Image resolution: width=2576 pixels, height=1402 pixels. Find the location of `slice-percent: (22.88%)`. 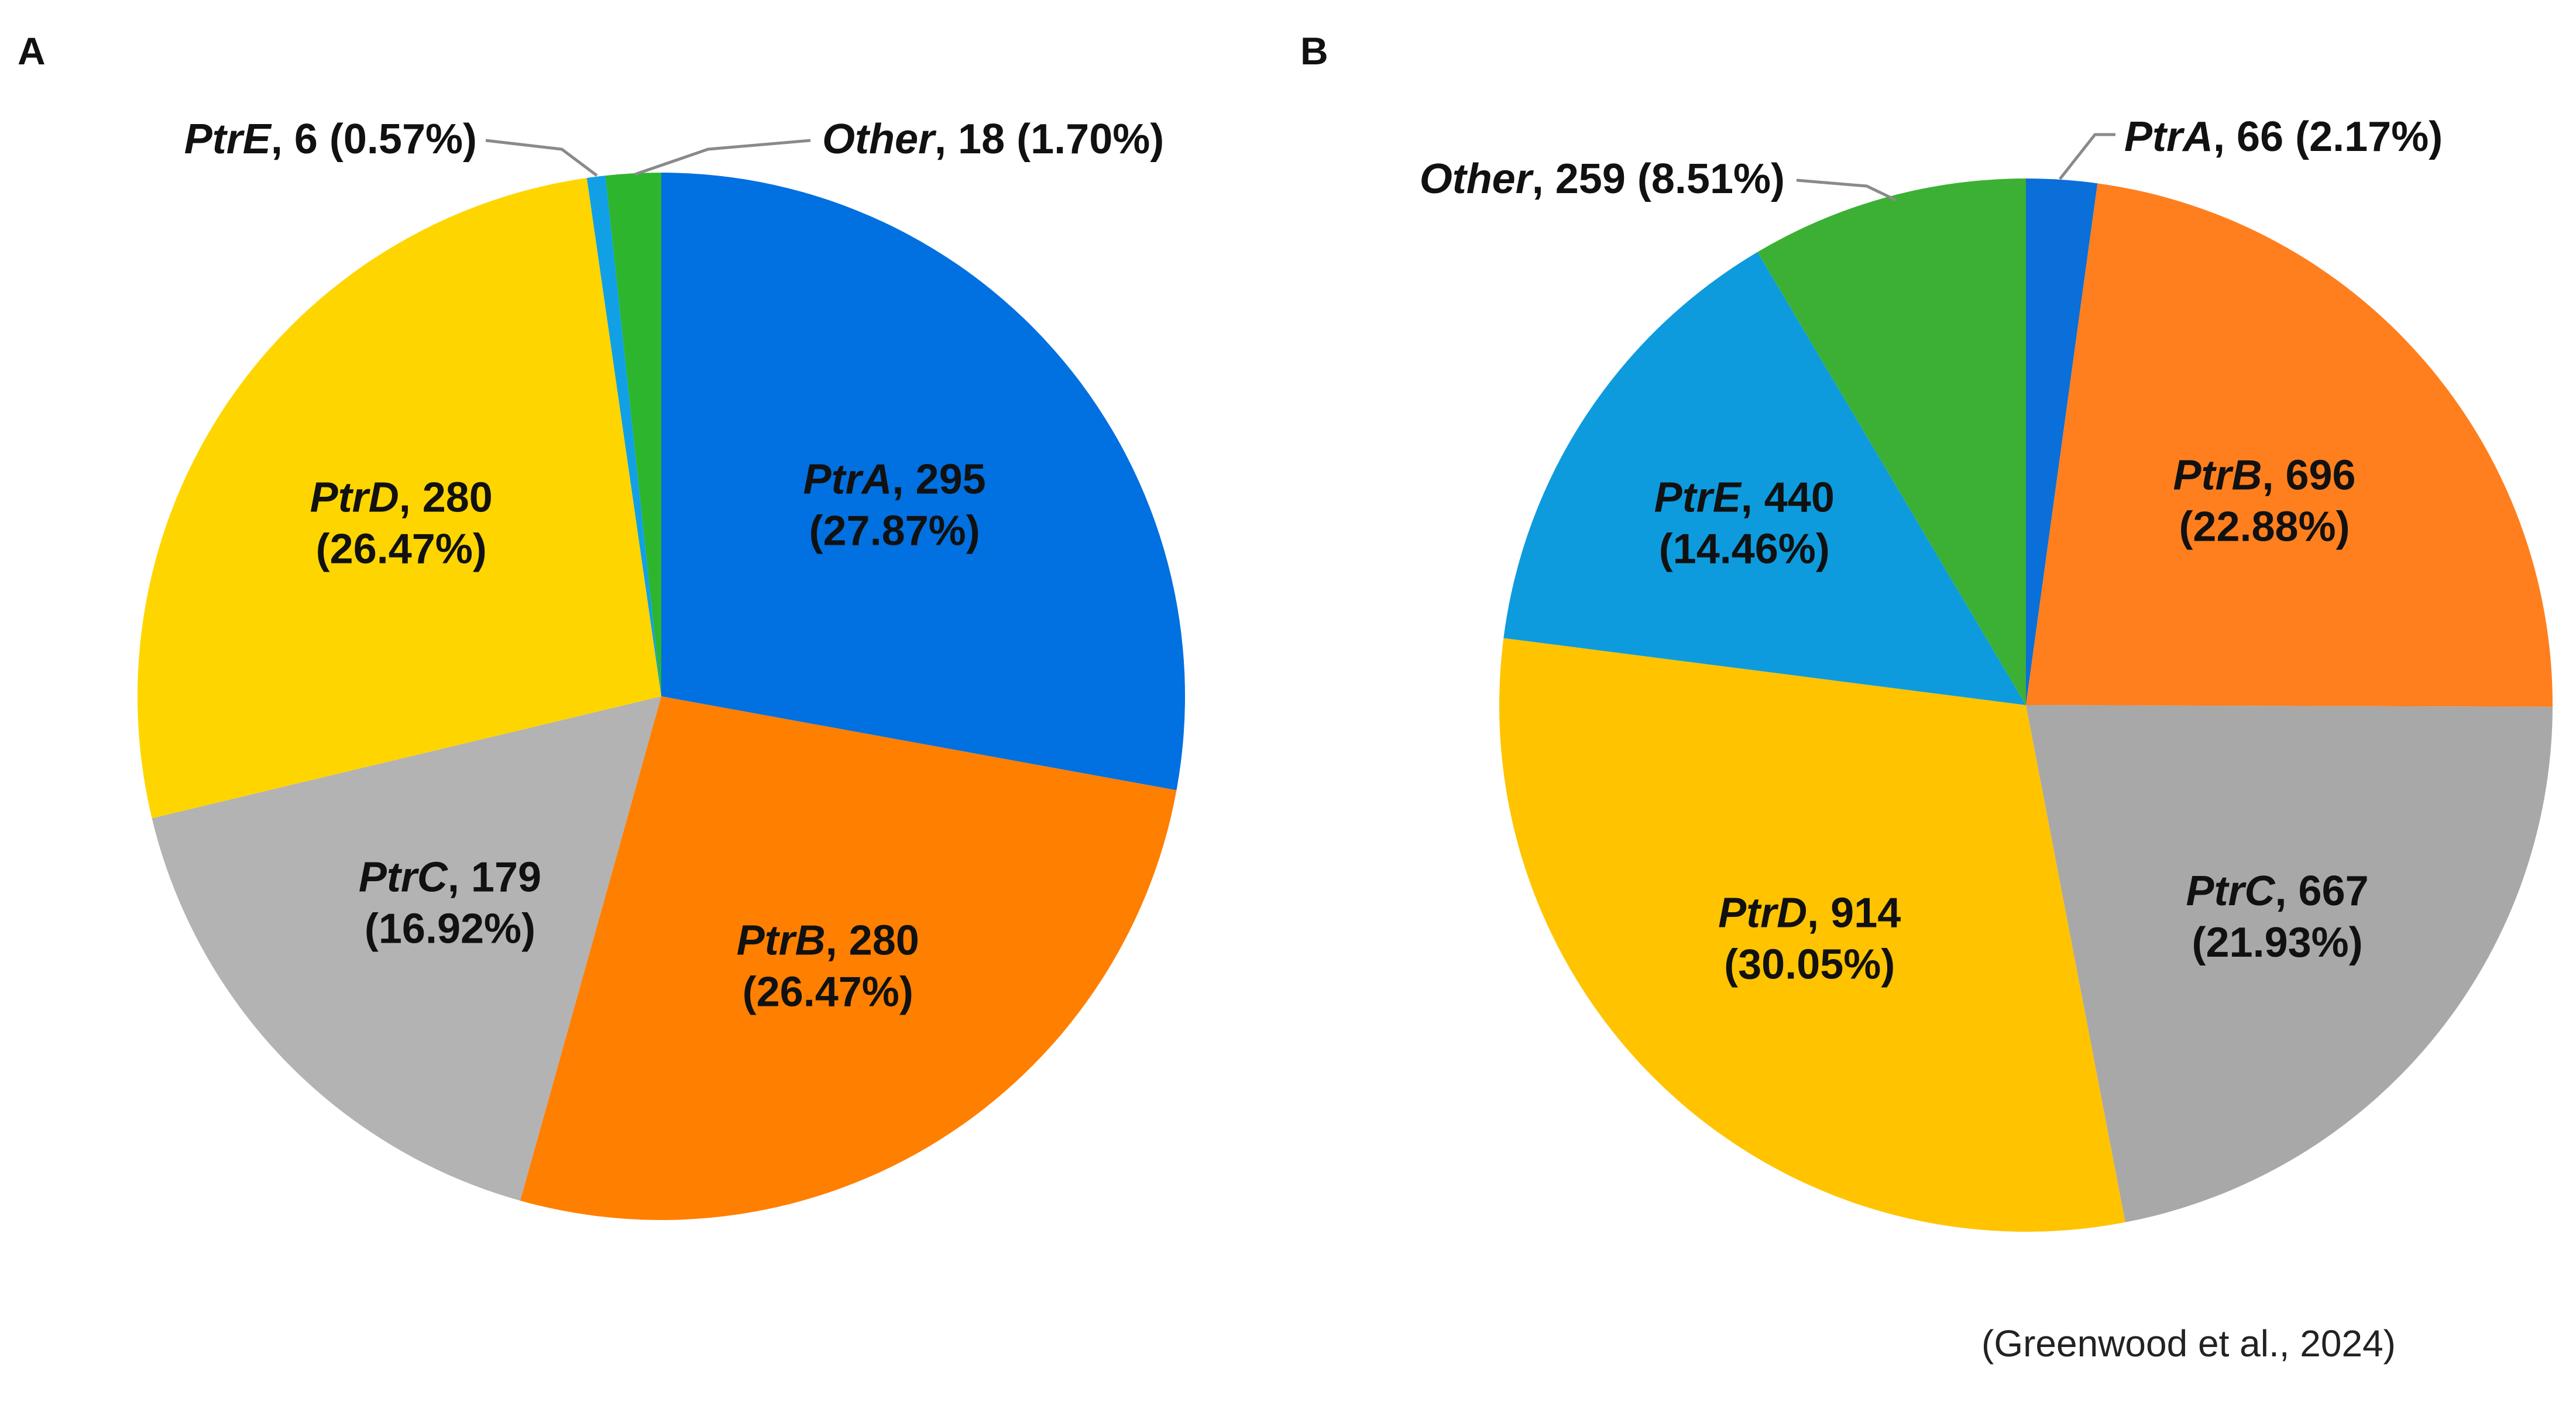

slice-percent: (22.88%) is located at coordinates (2264, 527).